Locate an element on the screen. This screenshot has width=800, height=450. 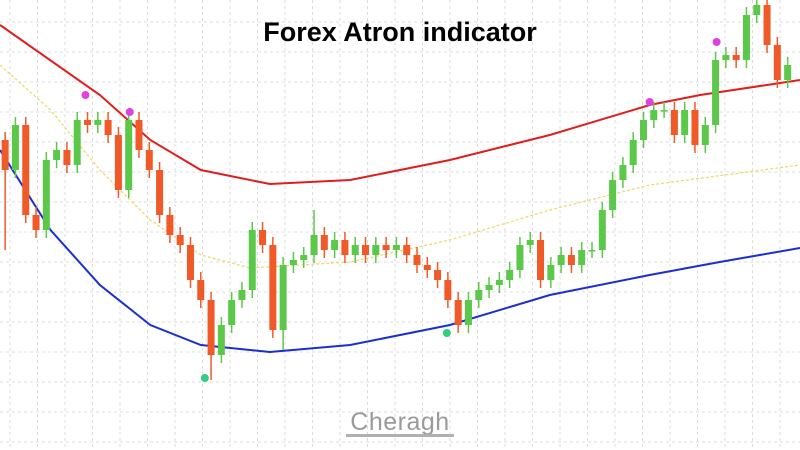
watermark-underline is located at coordinates (400, 435).